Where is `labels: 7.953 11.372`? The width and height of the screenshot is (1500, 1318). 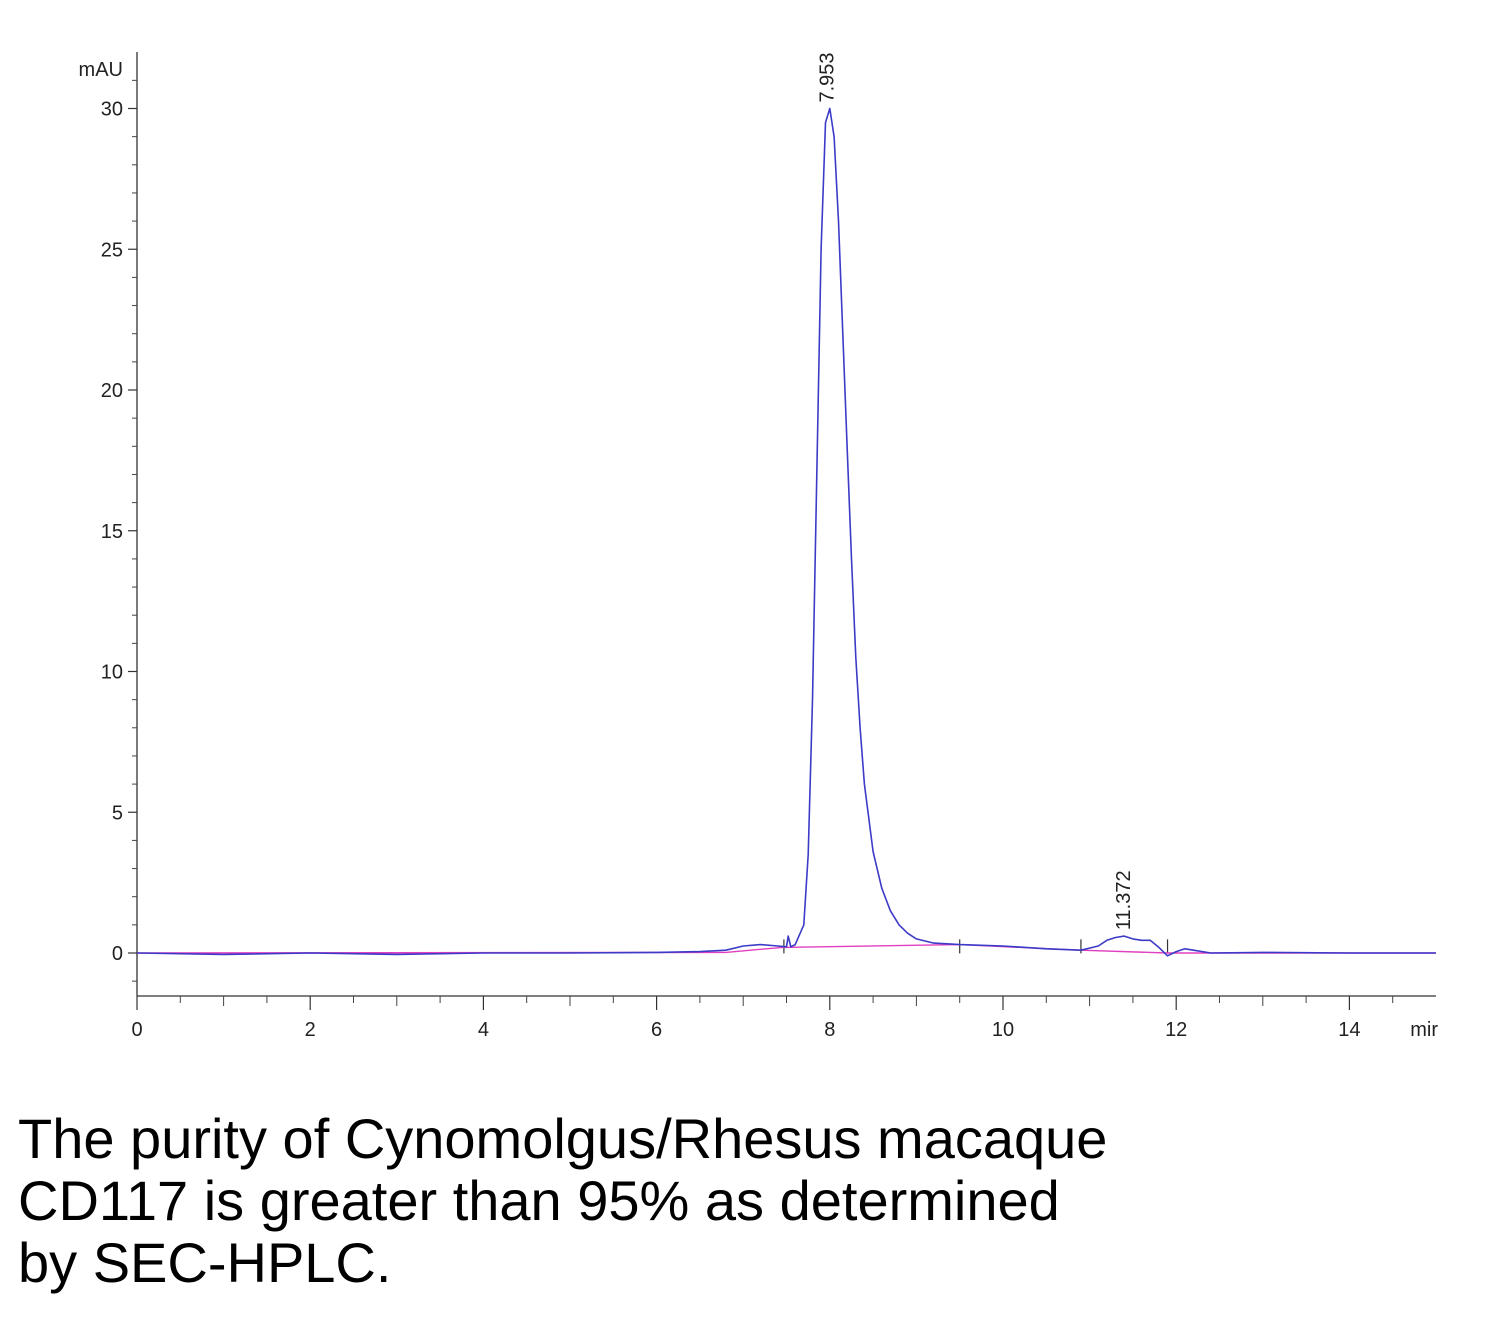
labels: 7.953 11.372 is located at coordinates (976, 491).